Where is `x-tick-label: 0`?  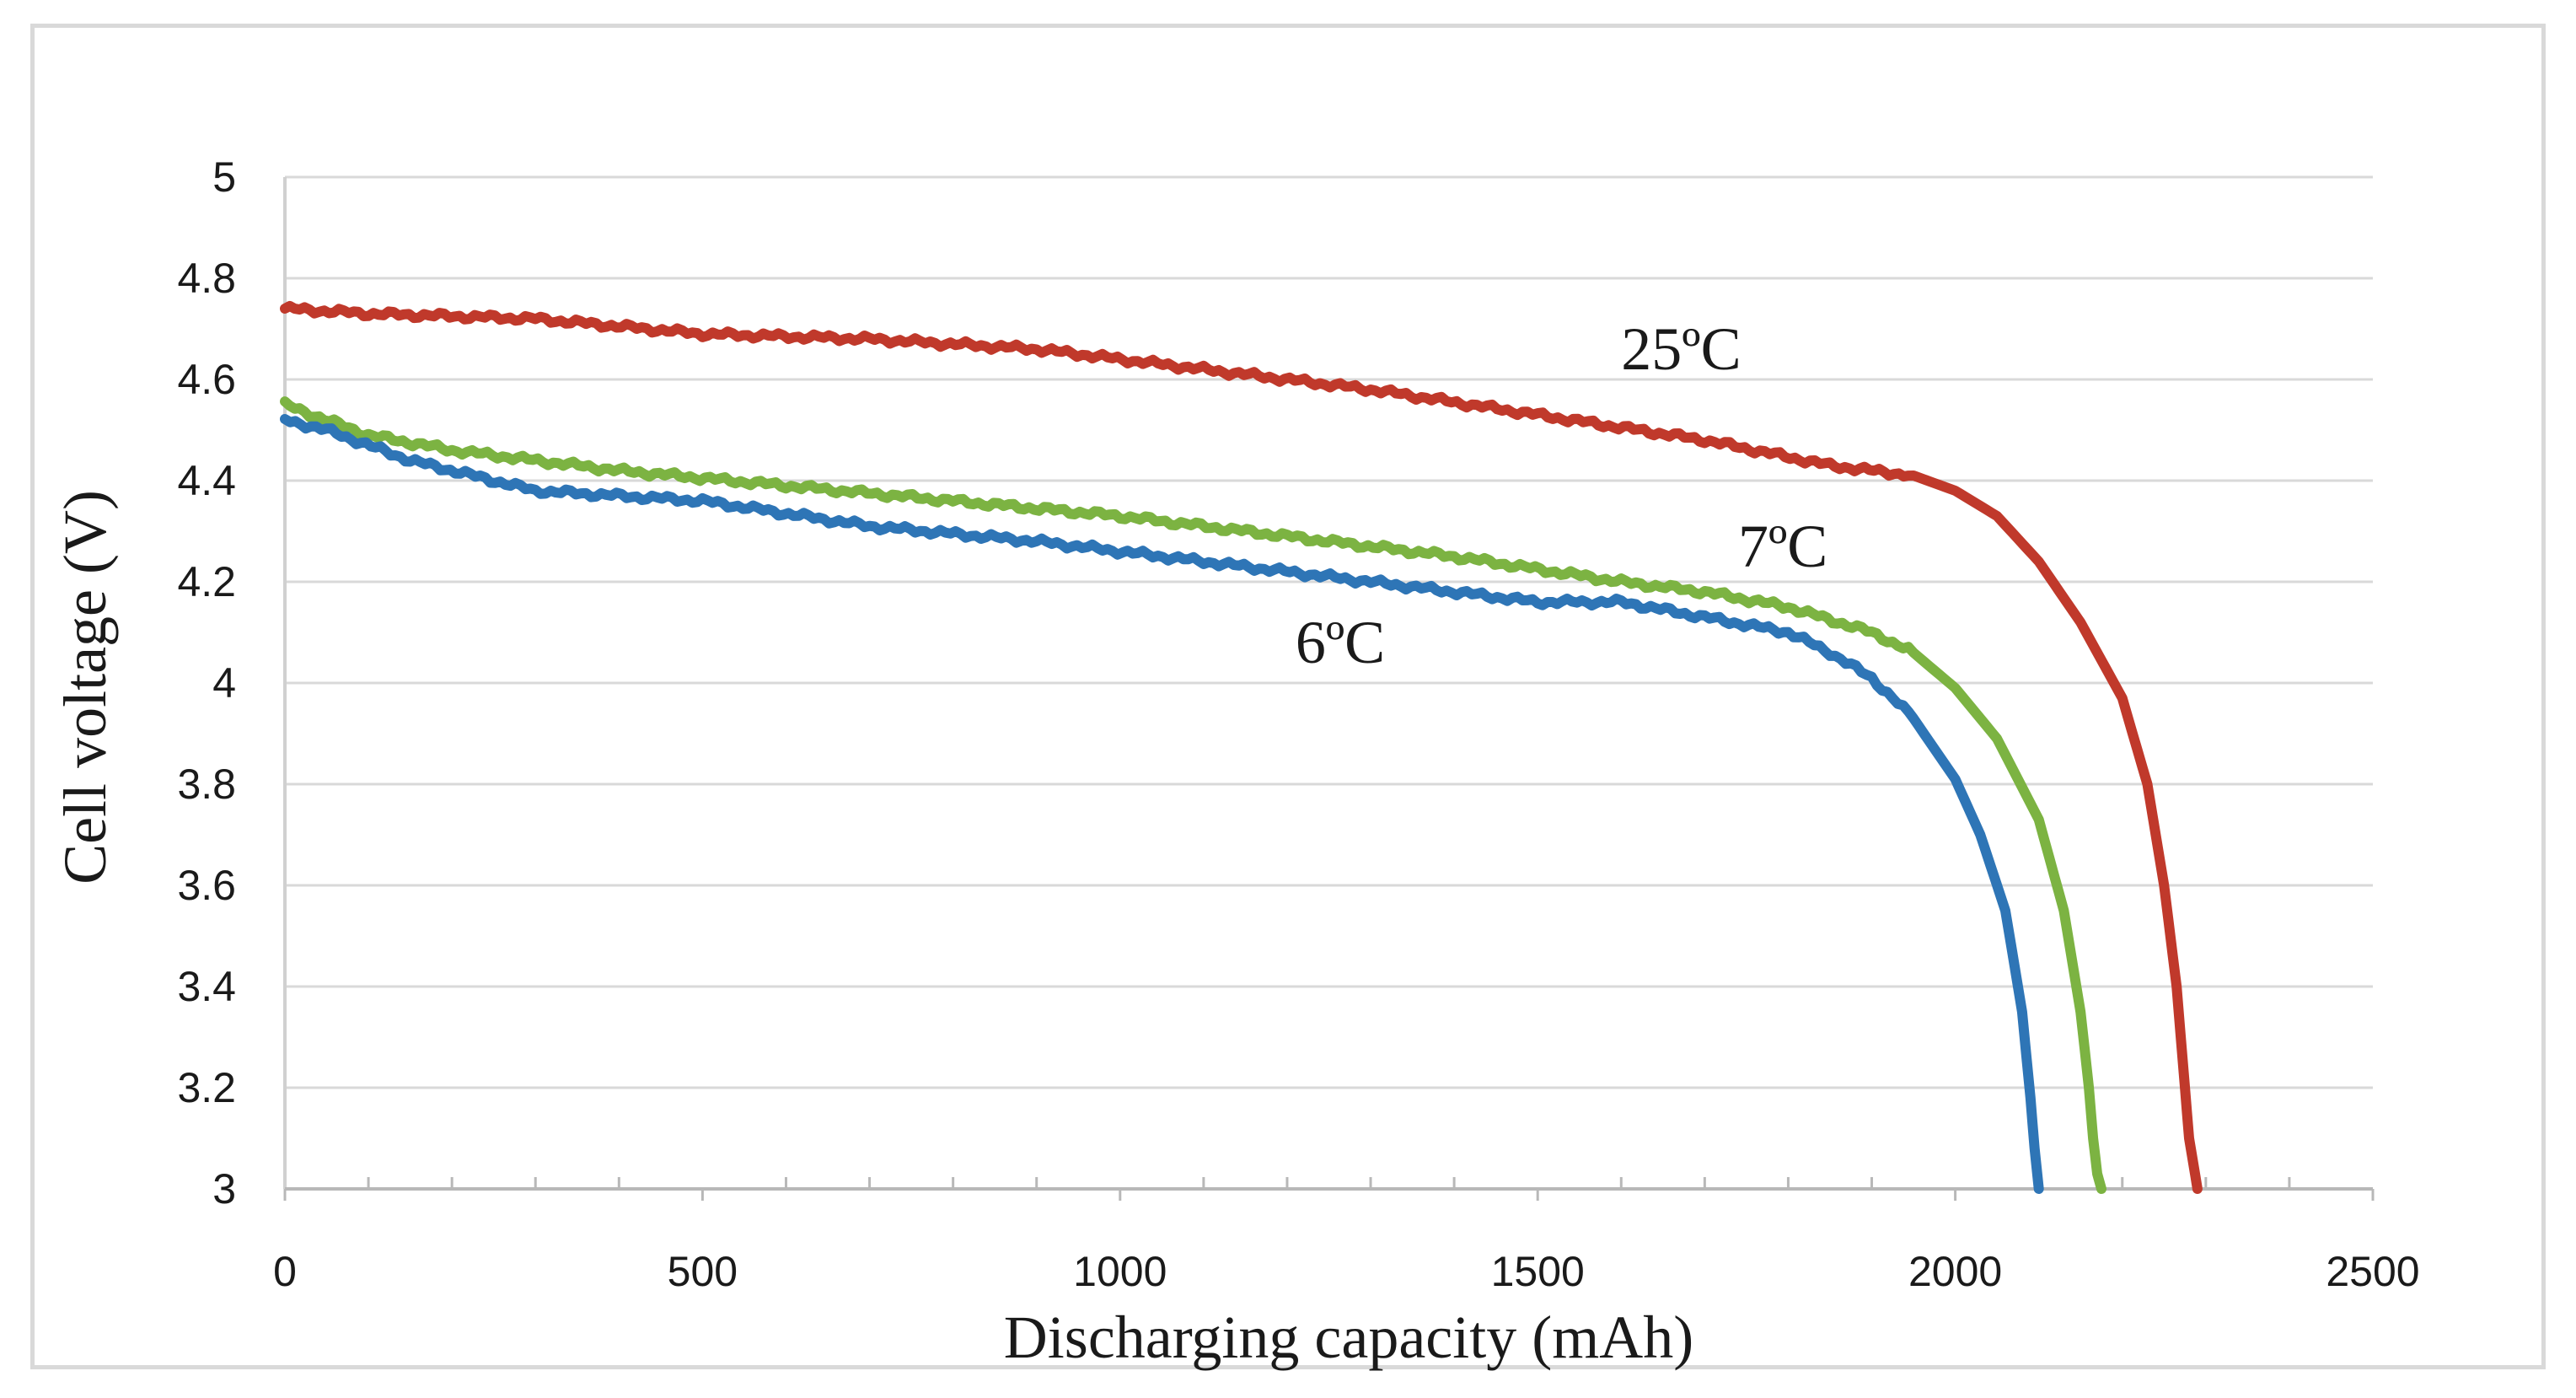 x-tick-label: 0 is located at coordinates (285, 1271).